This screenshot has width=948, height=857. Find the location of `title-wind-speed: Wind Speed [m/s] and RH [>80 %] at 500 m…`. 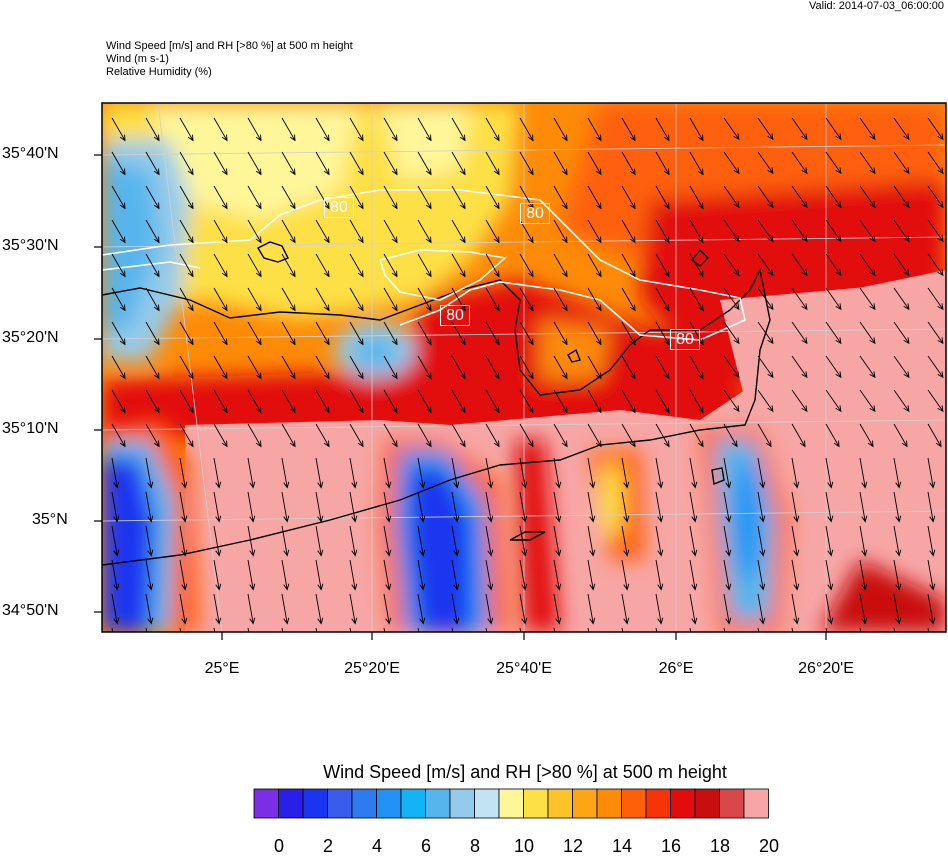

title-wind-speed: Wind Speed [m/s] and RH [>80 %] at 500 m… is located at coordinates (229, 46).